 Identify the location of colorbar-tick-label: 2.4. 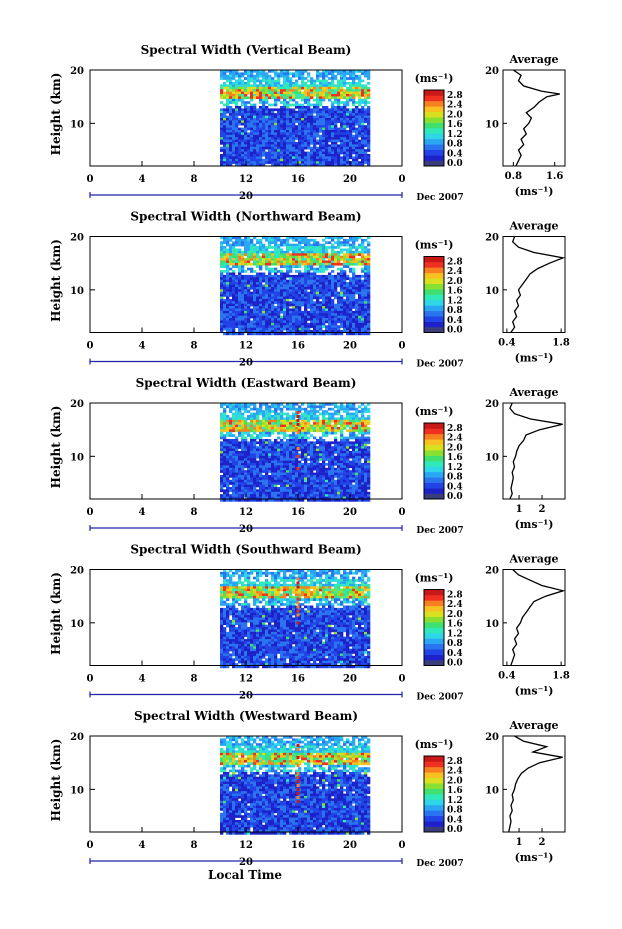
(455, 106).